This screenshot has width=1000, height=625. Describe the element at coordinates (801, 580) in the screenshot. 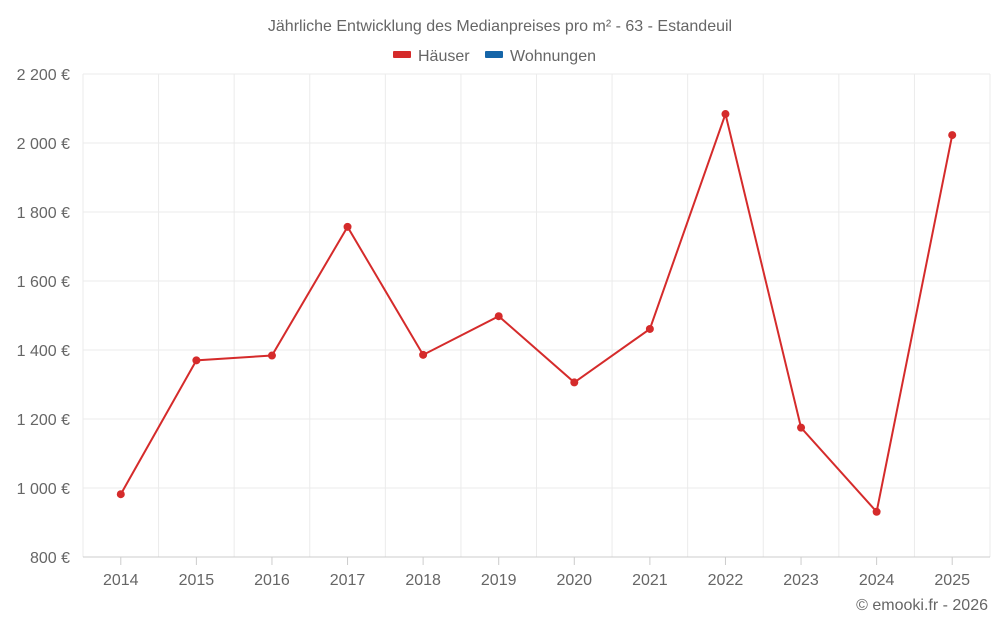

I see `x-tick-label: 2023` at that location.